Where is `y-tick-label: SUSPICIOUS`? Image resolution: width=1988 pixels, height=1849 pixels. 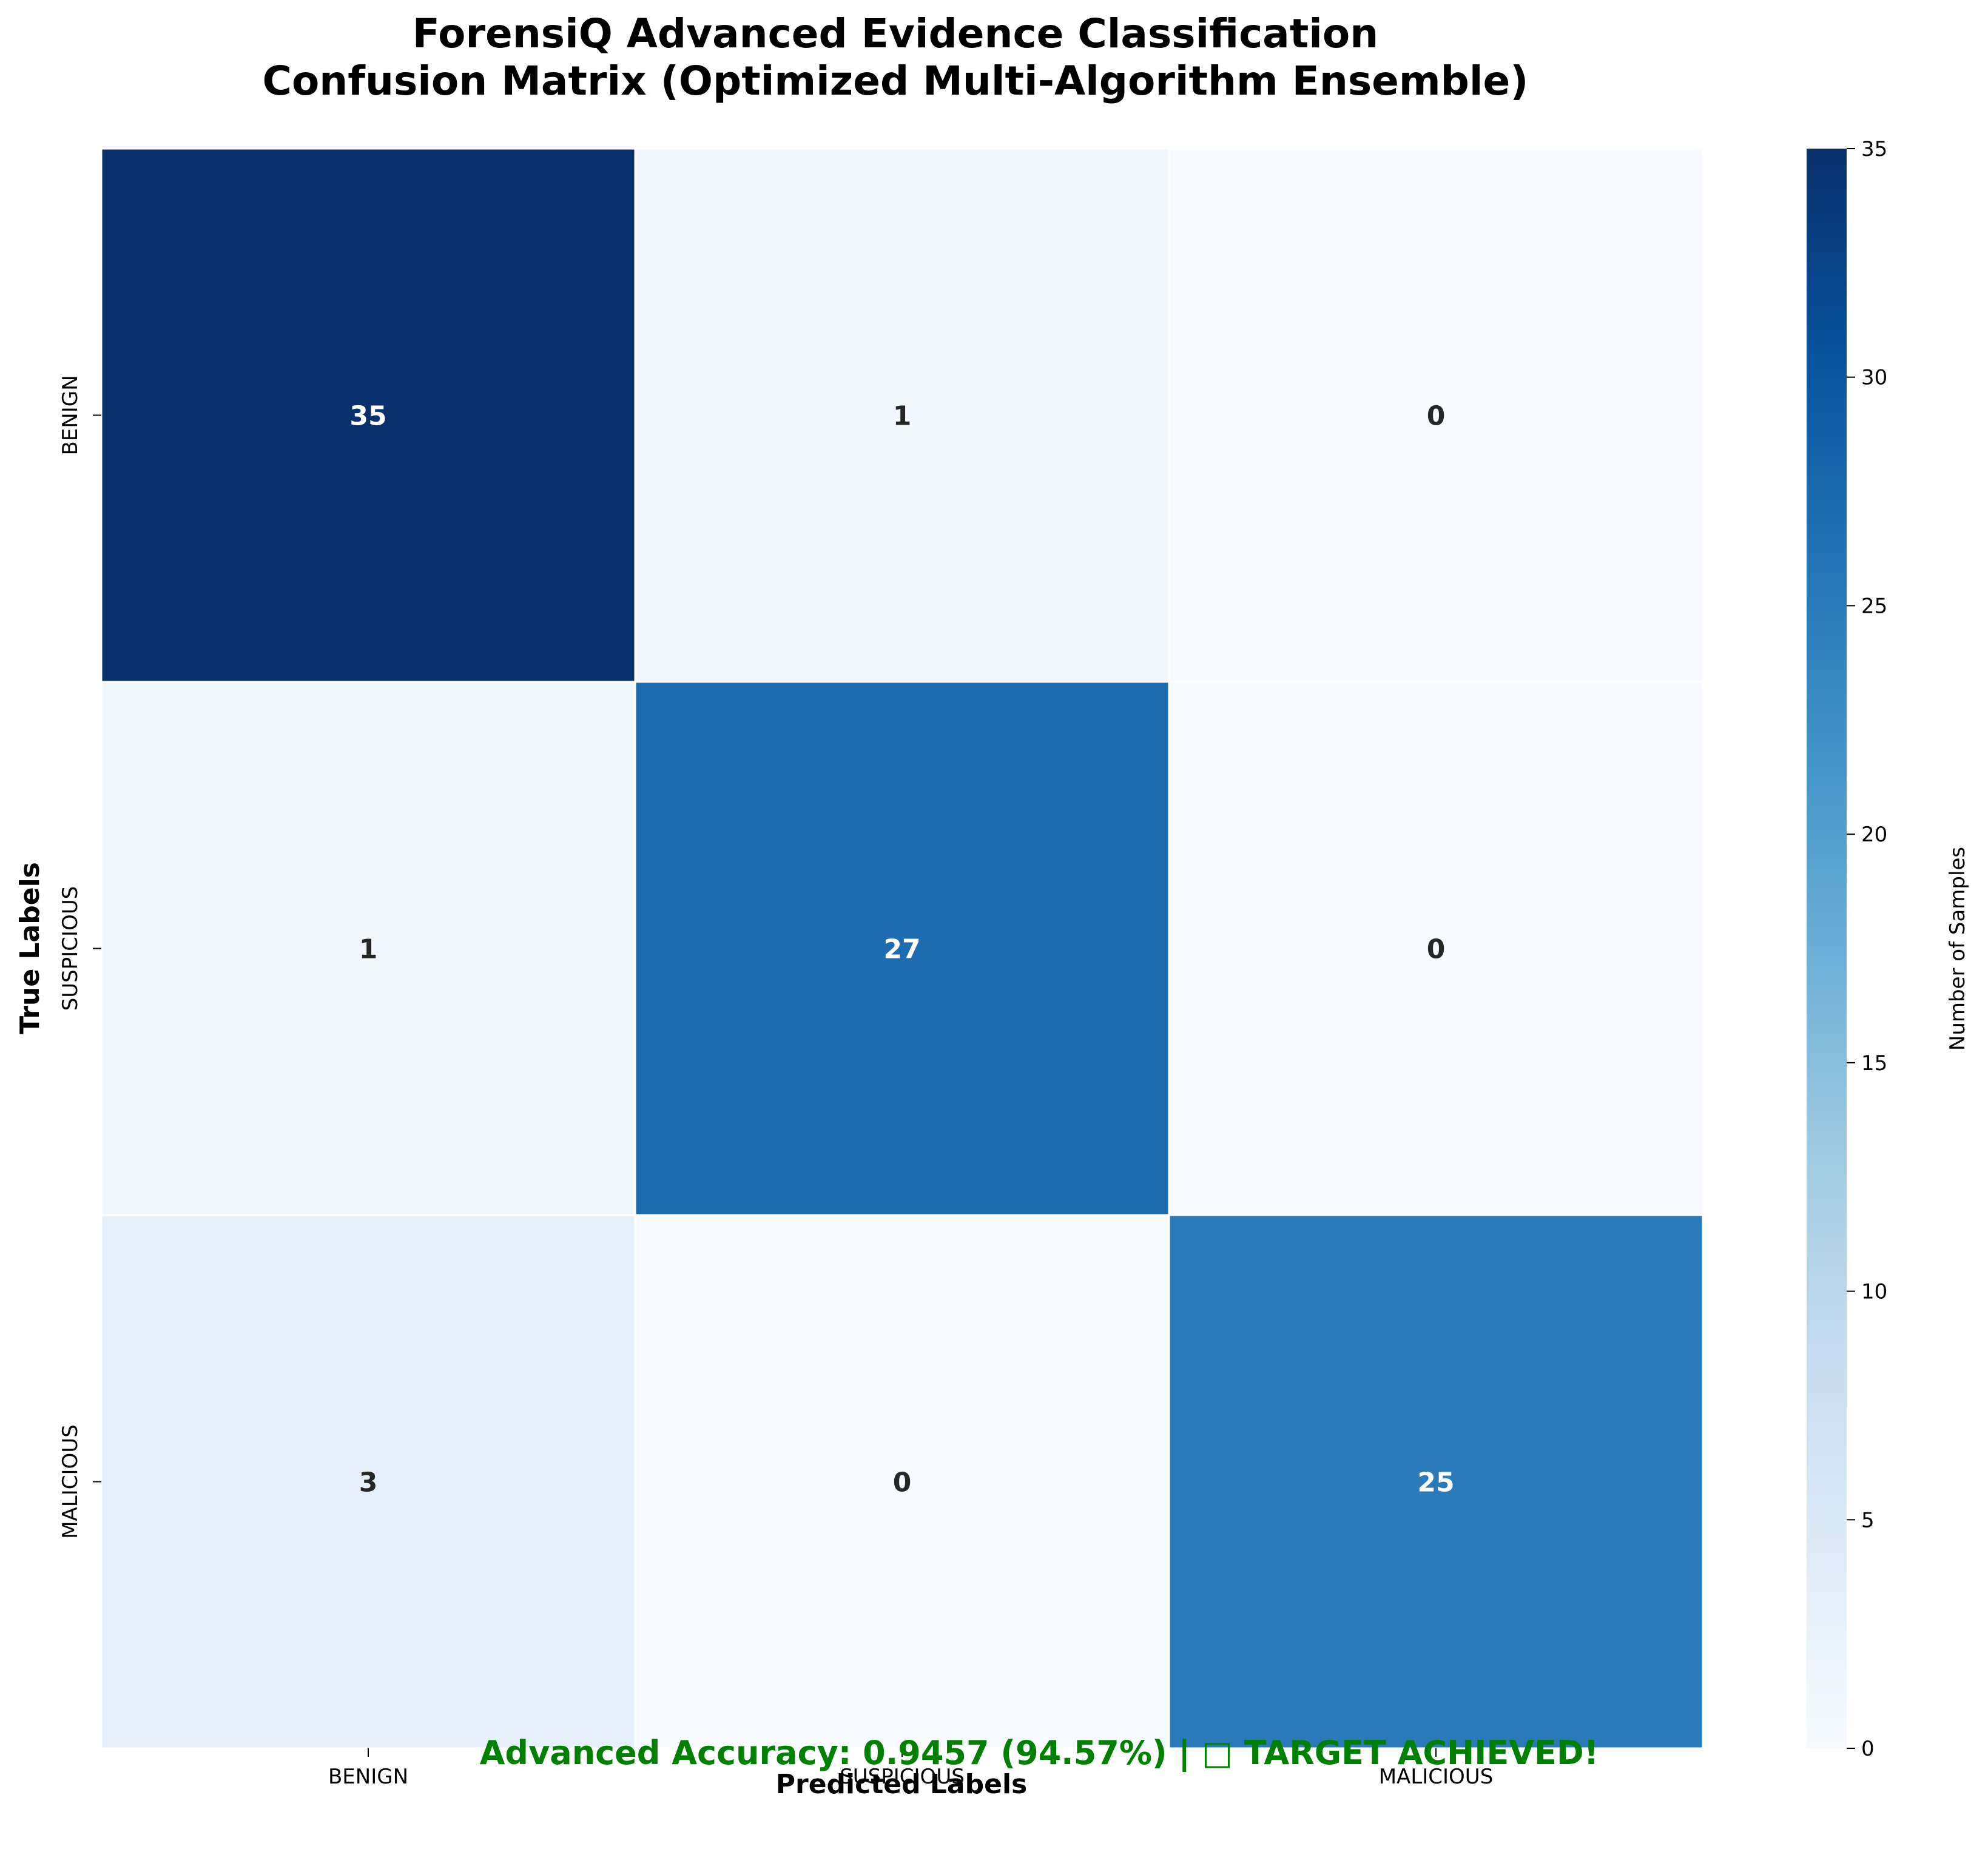 y-tick-label: SUSPICIOUS is located at coordinates (70, 948).